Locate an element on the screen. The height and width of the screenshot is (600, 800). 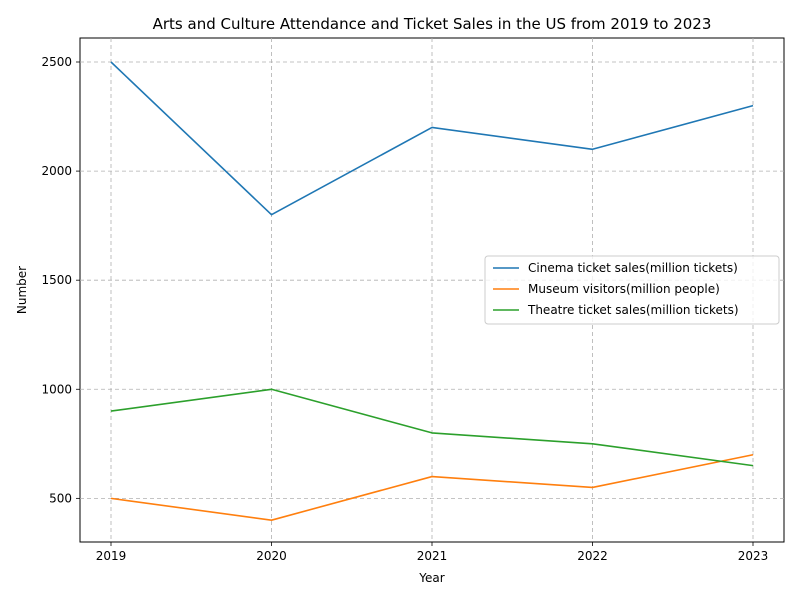
y-tick-label: 2500 is located at coordinates (56, 62).